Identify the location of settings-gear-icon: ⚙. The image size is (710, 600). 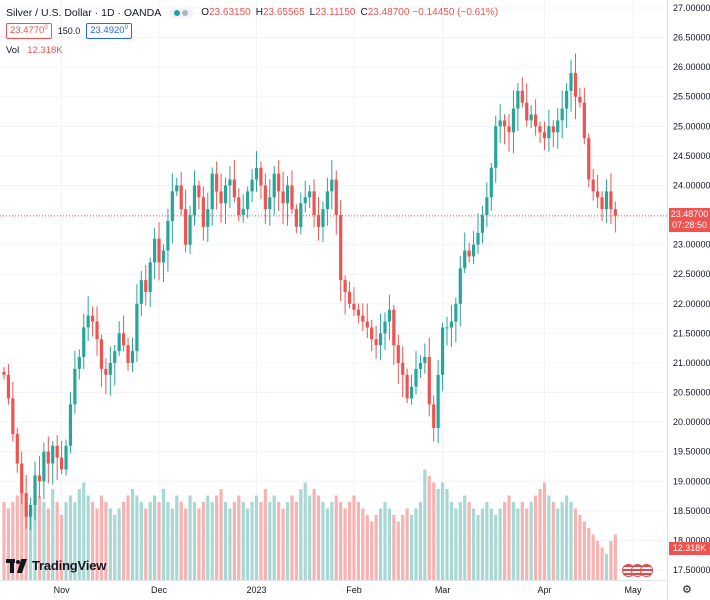
(687, 590).